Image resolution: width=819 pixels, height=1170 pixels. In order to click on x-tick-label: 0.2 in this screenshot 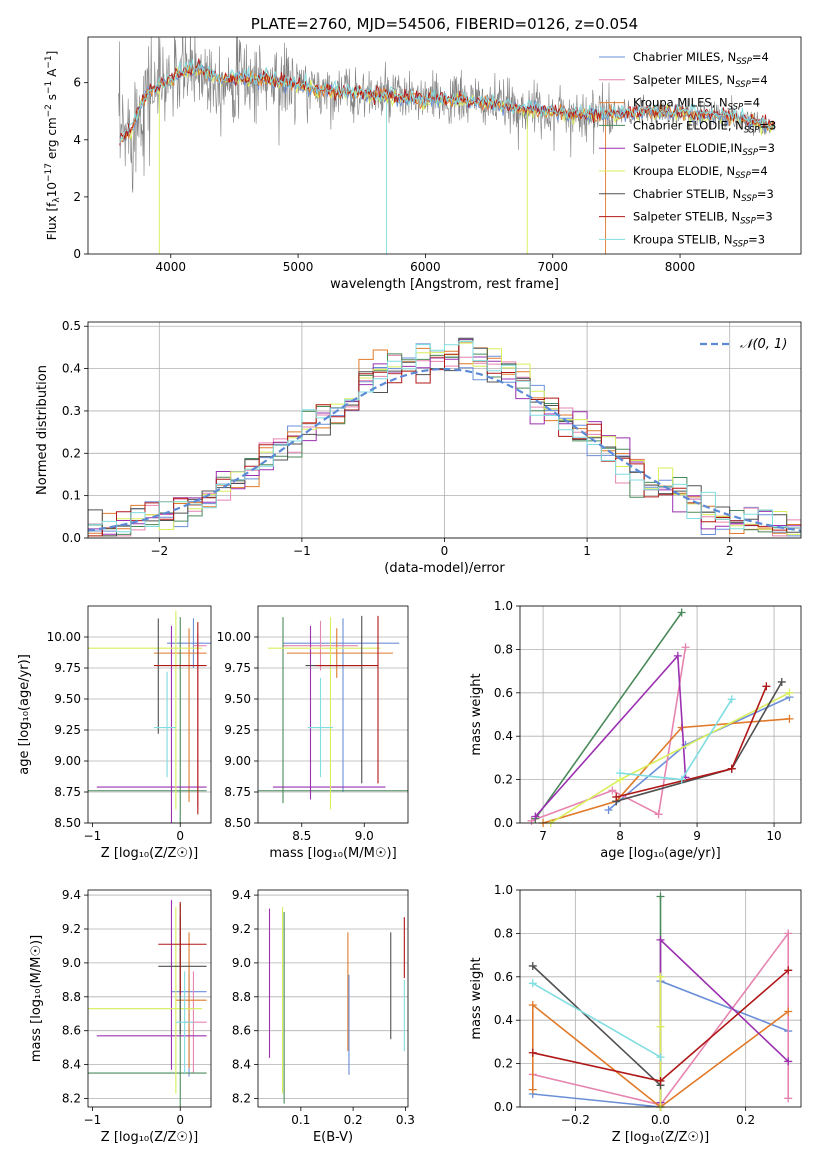, I will do `click(353, 1120)`.